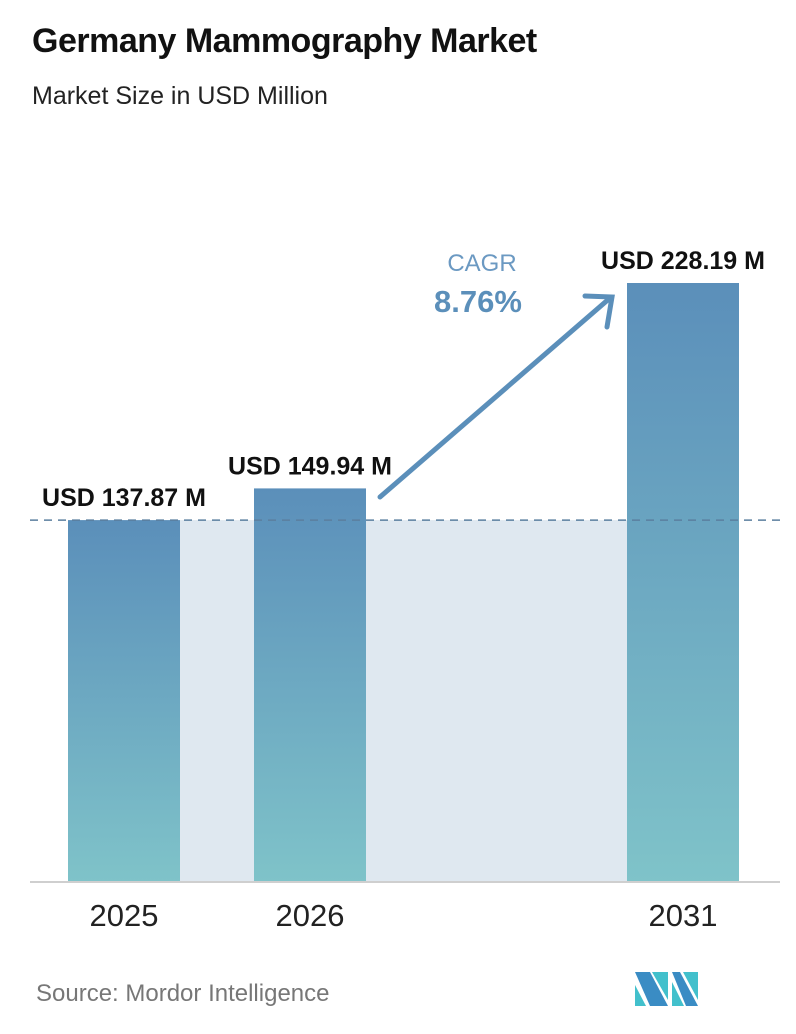  I want to click on cagr-label: CAGR, so click(481, 263).